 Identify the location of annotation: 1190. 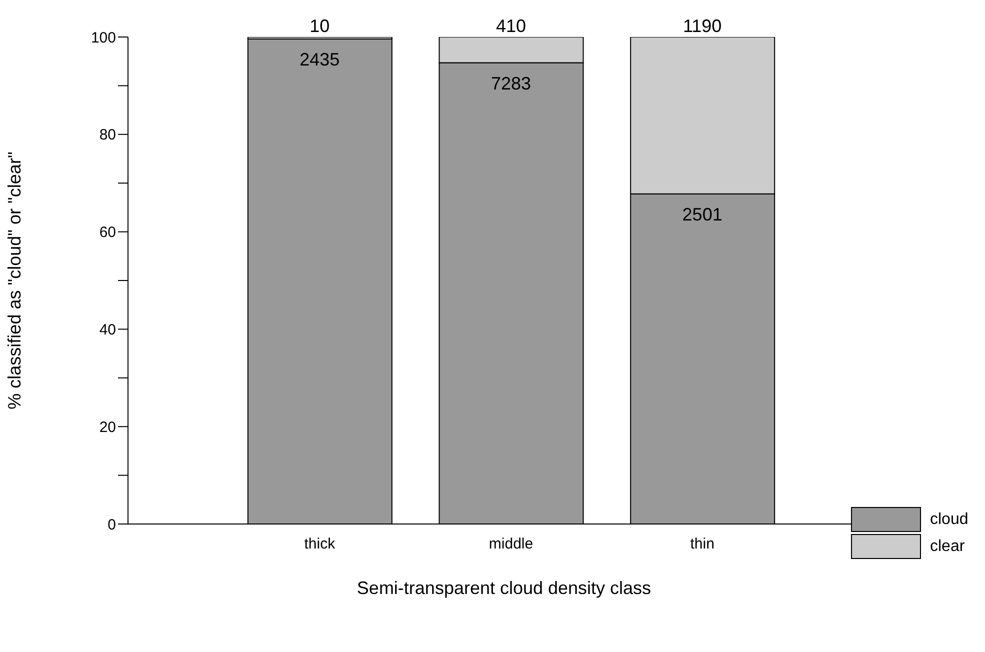
(702, 26).